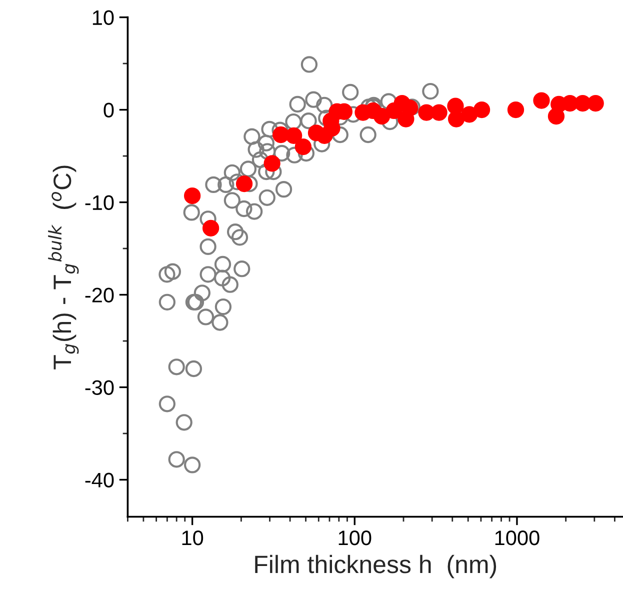 The image size is (623, 596). Describe the element at coordinates (99, 387) in the screenshot. I see `y-tick-label: -30` at that location.